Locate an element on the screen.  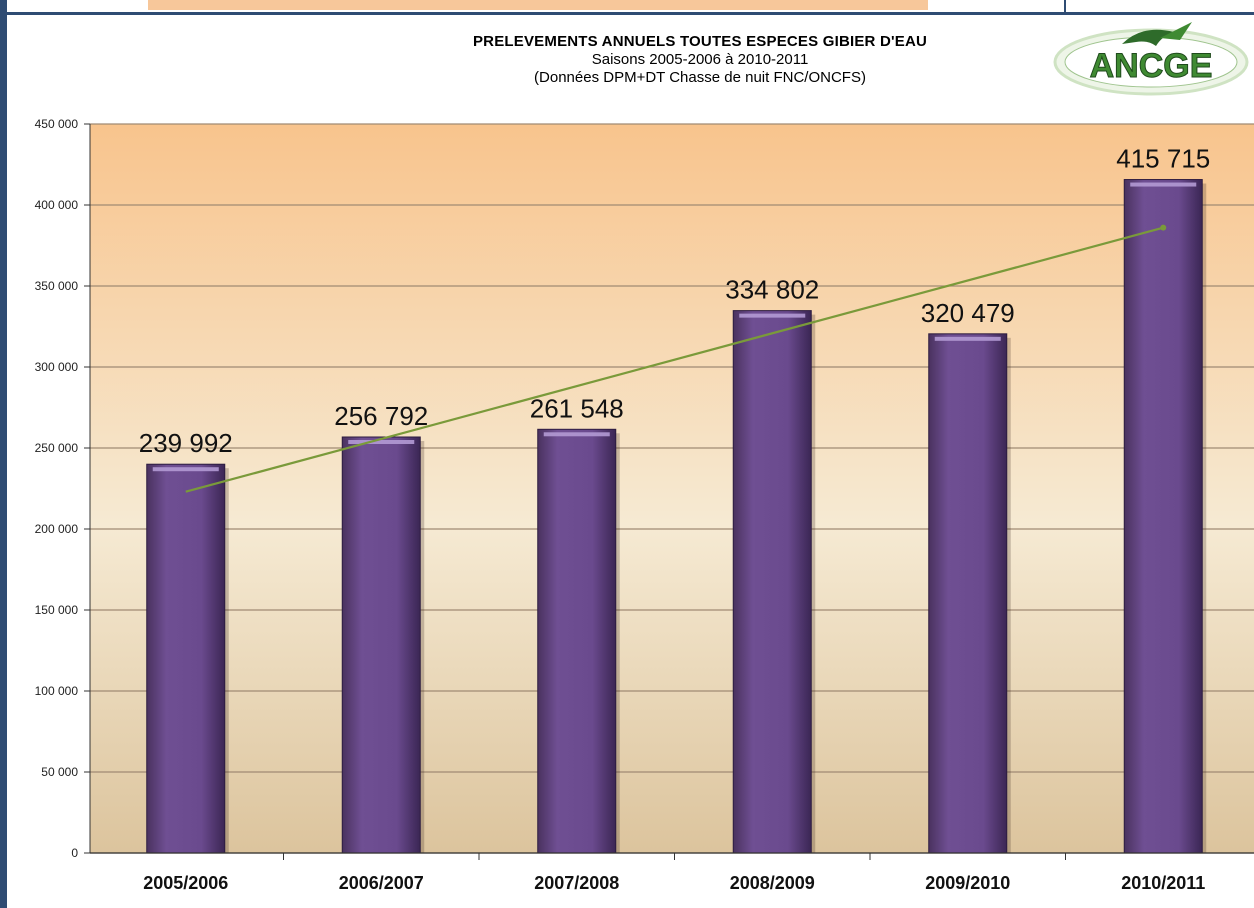
x-category-label: 2010/2011 is located at coordinates (1163, 883).